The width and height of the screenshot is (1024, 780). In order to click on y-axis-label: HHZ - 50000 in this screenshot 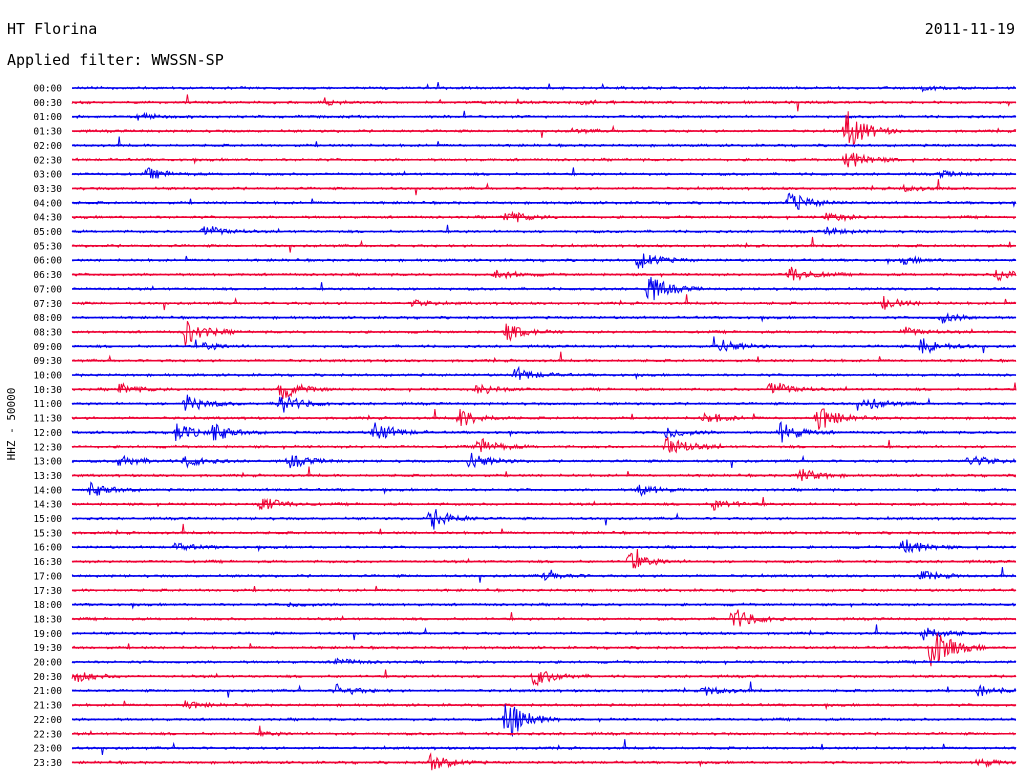, I will do `click(11, 424)`.